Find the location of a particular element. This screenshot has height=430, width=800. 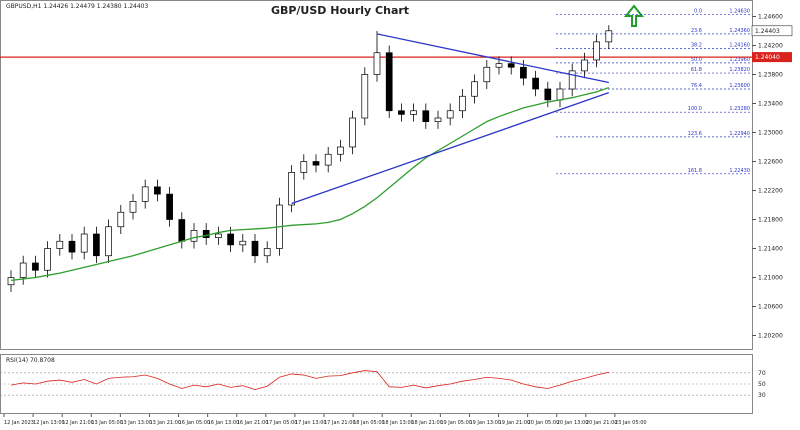

fib-level: 161.8 is located at coordinates (695, 171).